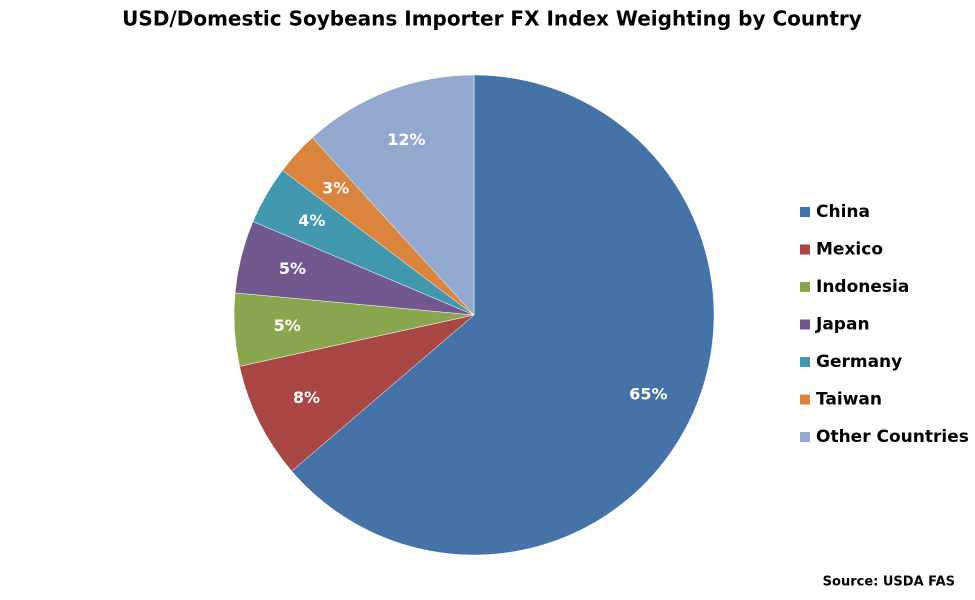  I want to click on value-label: 3%, so click(335, 187).